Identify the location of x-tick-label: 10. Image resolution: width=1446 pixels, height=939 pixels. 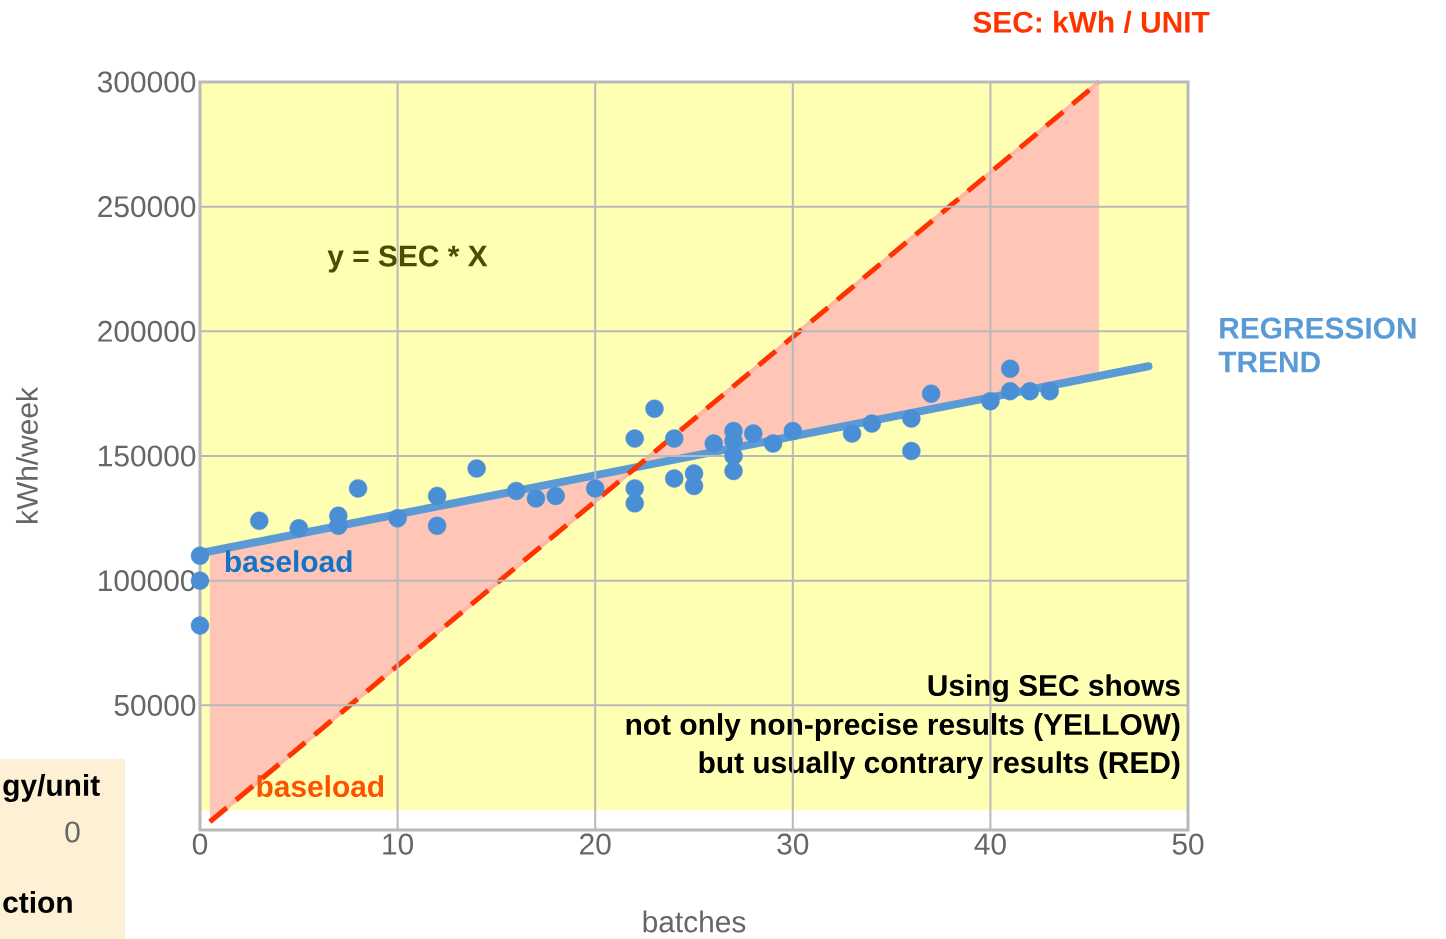
(398, 844).